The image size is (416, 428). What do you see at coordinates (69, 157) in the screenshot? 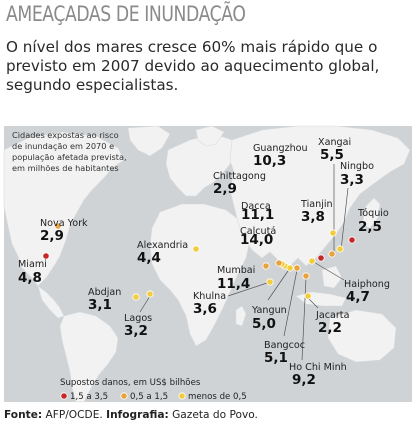
I see `note-line-3: população afetada prevista,` at bounding box center [69, 157].